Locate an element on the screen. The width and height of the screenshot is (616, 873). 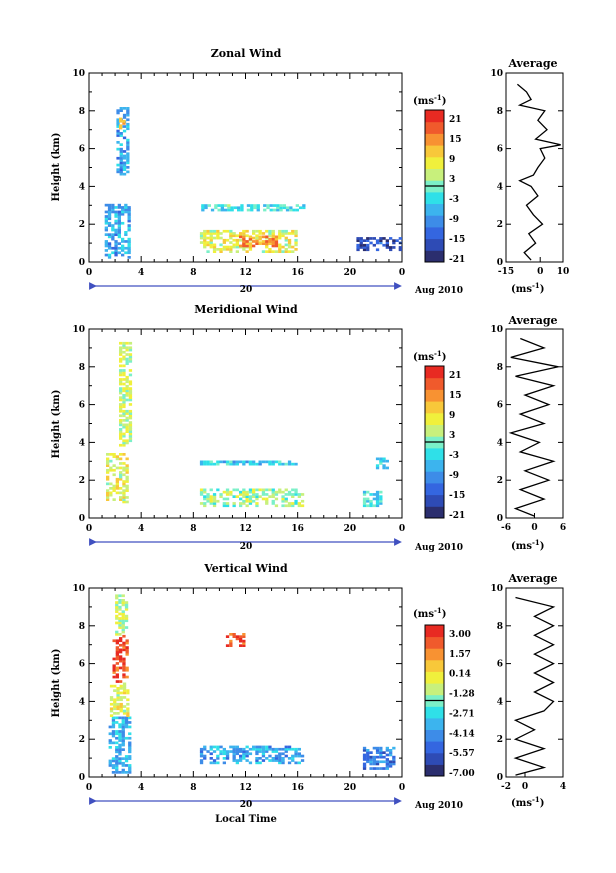
avg-x-tick-label: 6 is located at coordinates (563, 528).